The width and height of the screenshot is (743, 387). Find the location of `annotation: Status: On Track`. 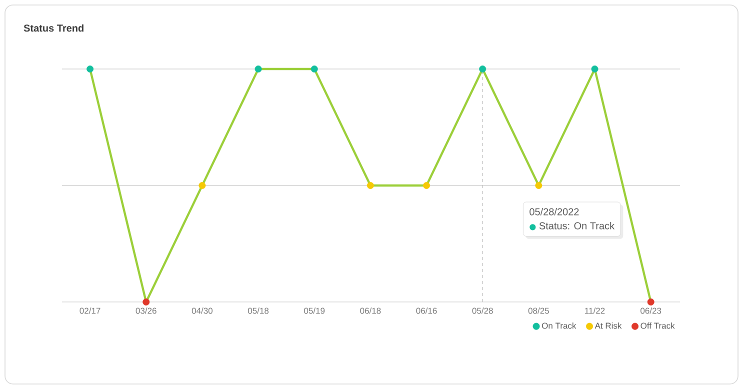

annotation: Status: On Track is located at coordinates (577, 226).